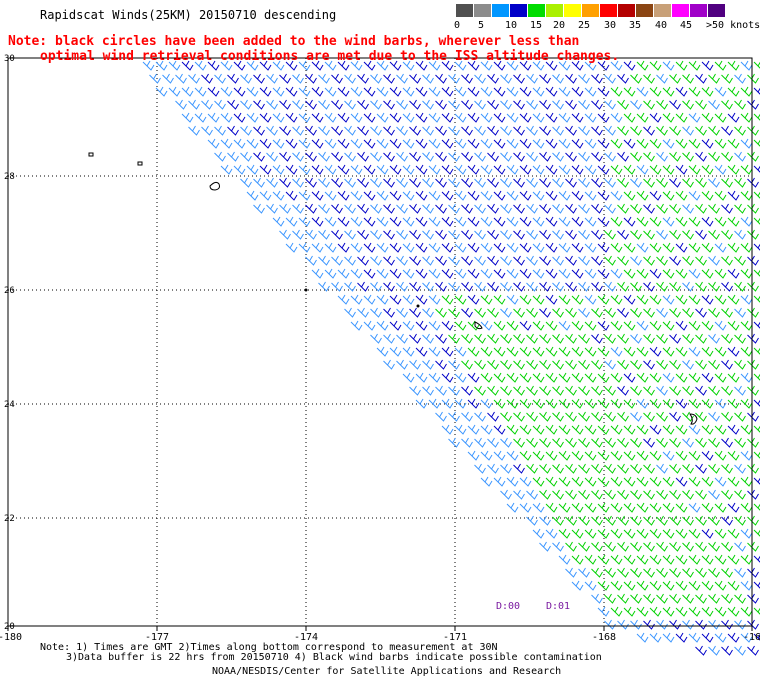  I want to click on scale-label: 30, so click(610, 25).